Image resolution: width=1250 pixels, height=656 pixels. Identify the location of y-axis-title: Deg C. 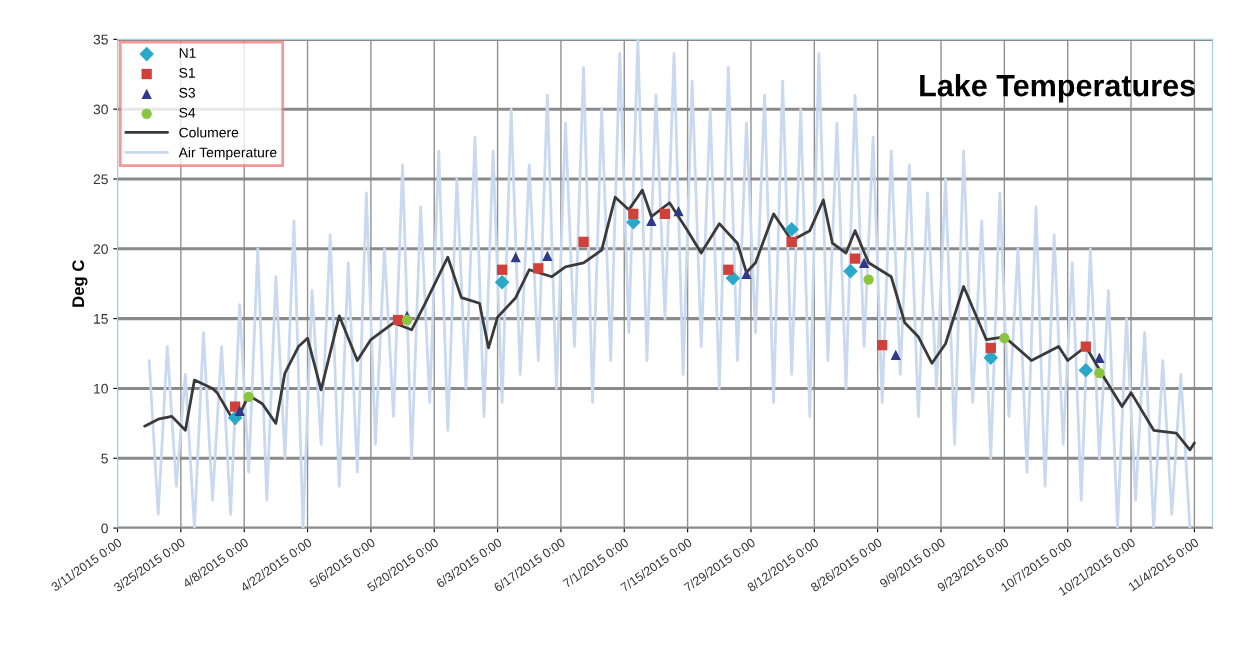
(80, 283).